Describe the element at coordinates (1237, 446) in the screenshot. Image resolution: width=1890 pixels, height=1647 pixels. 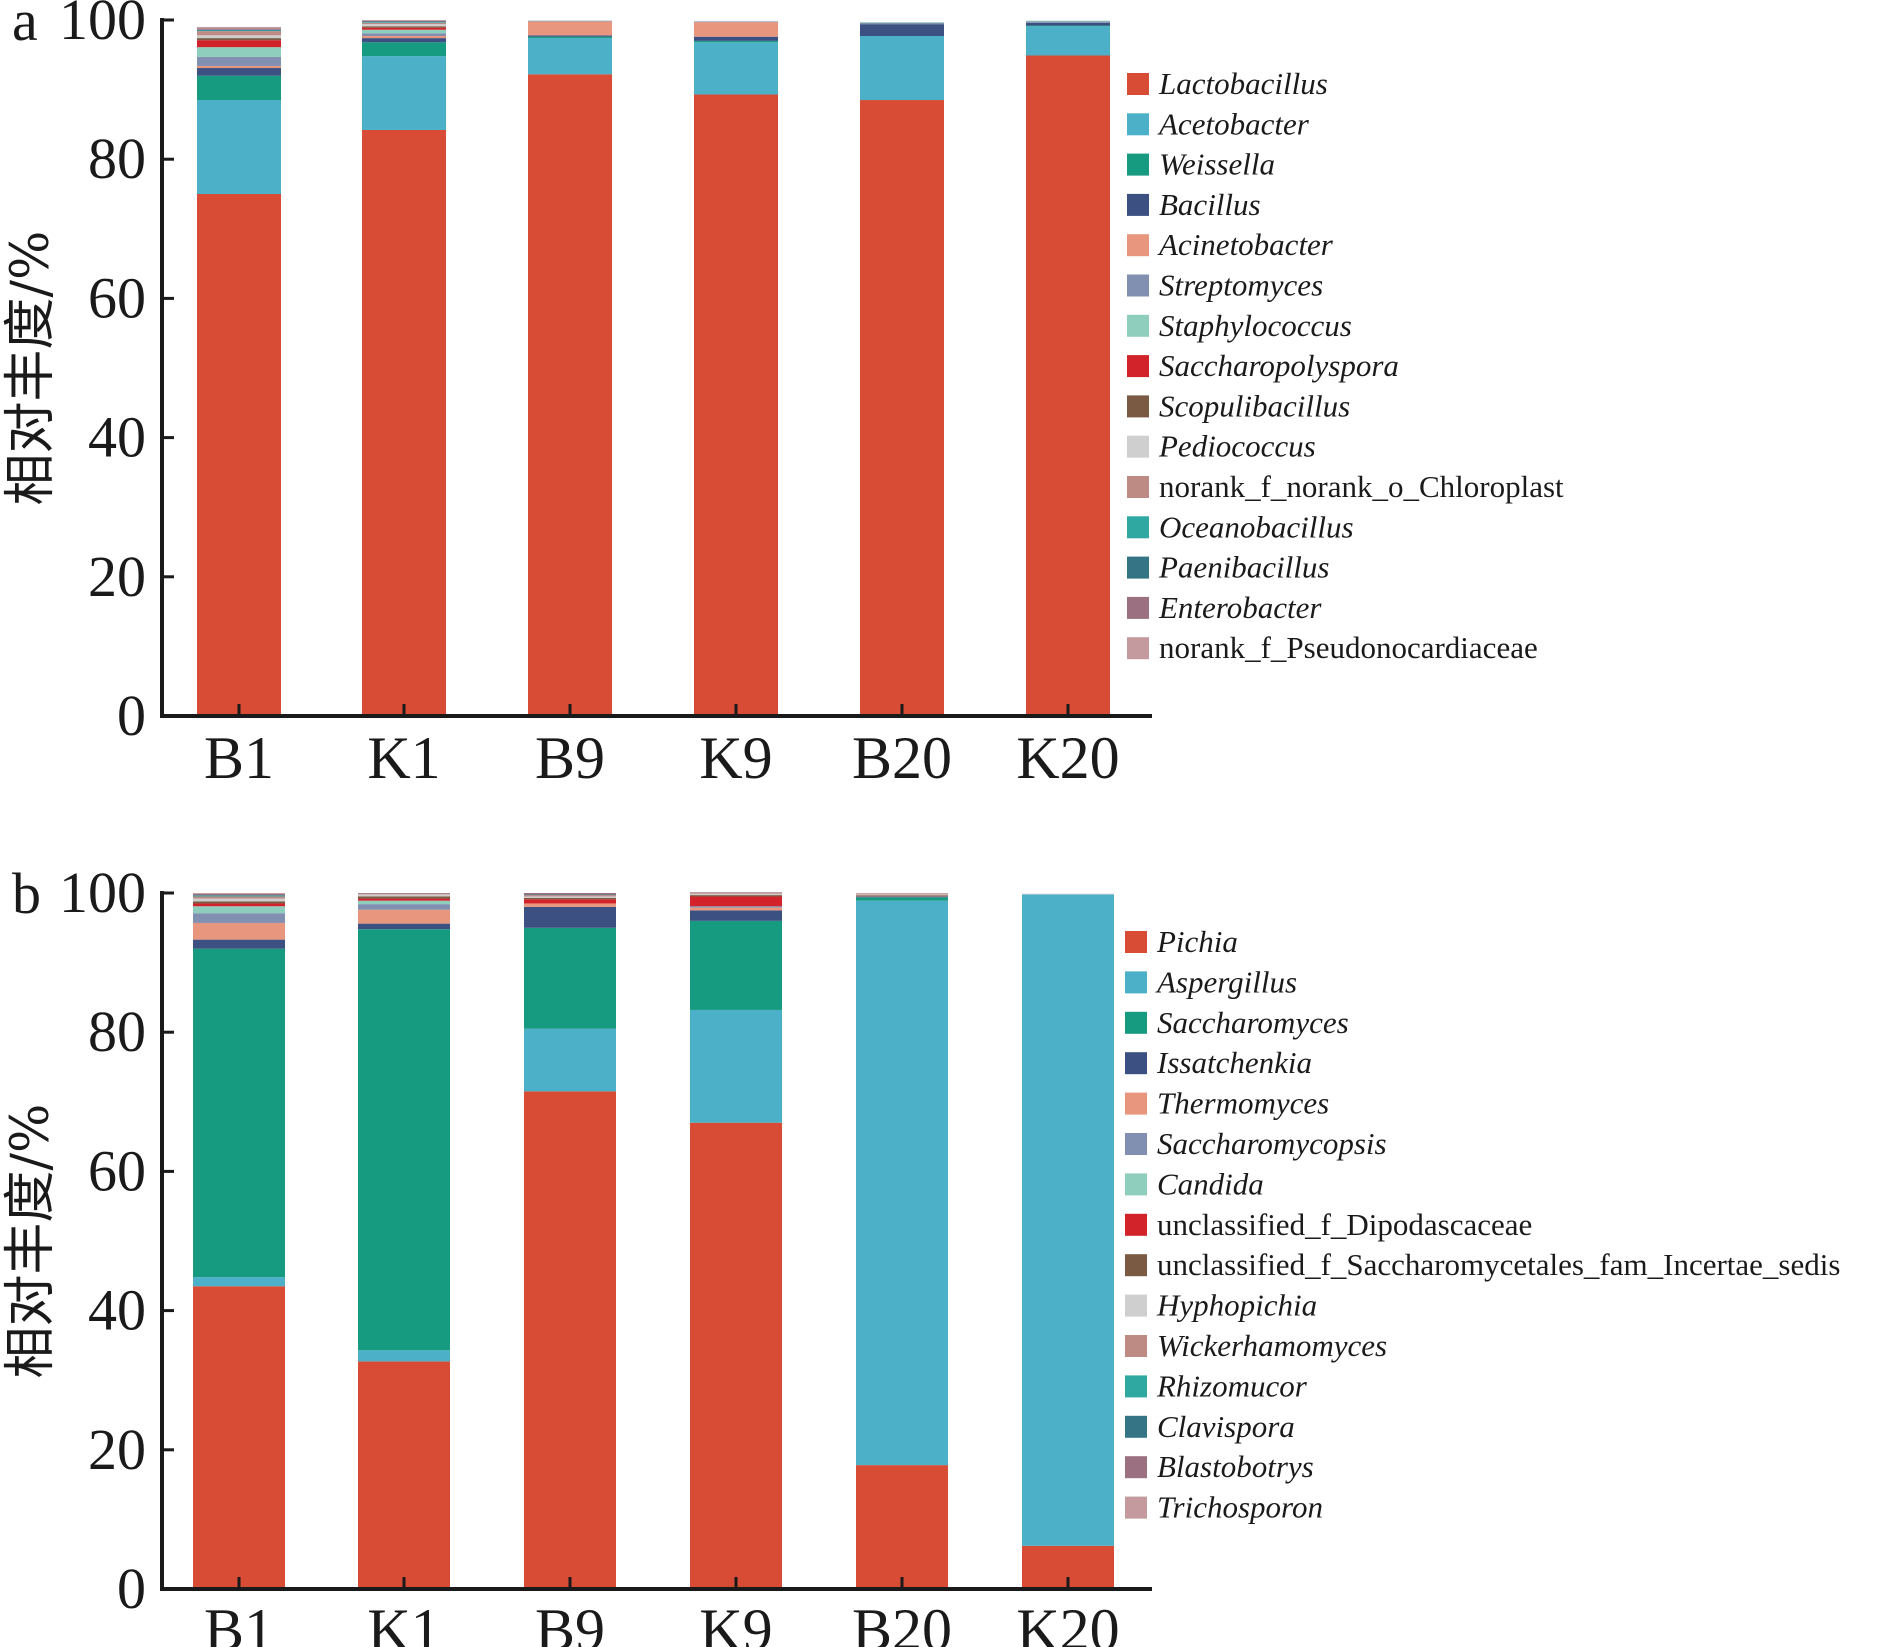
I see `legend-label: Pediococcus` at that location.